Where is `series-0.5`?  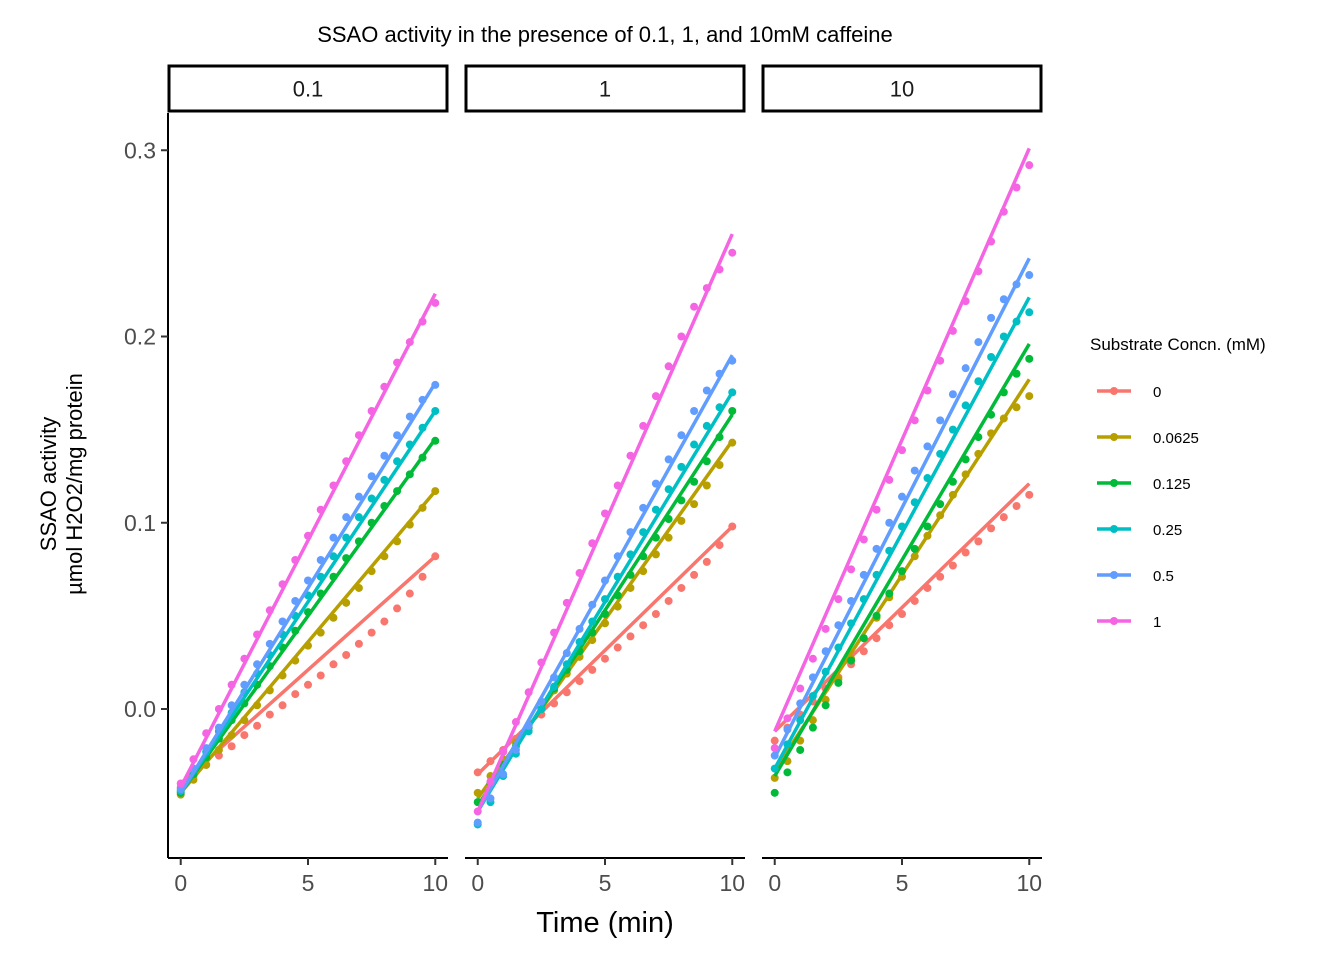
series-0.5 is located at coordinates (308, 587).